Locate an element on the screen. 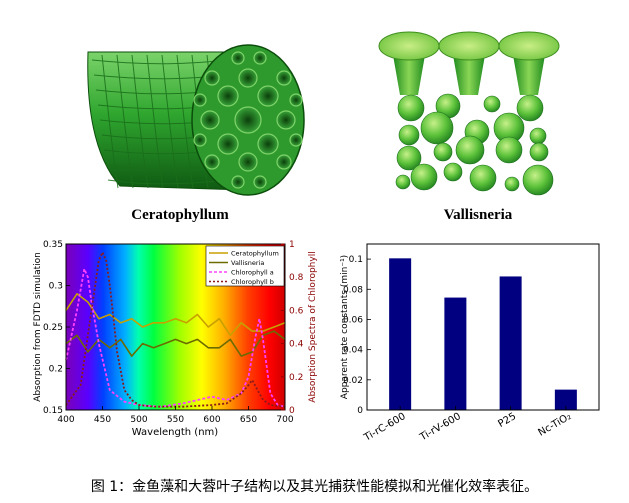  x-tick-label: 700 is located at coordinates (284, 420).